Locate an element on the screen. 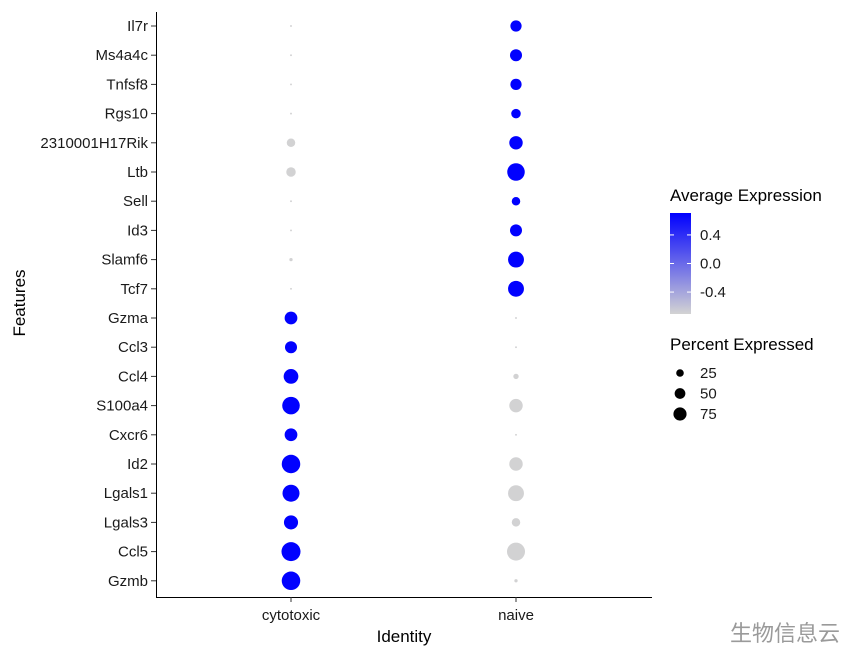  size-legend-title: Percent Expressed is located at coordinates (742, 344).